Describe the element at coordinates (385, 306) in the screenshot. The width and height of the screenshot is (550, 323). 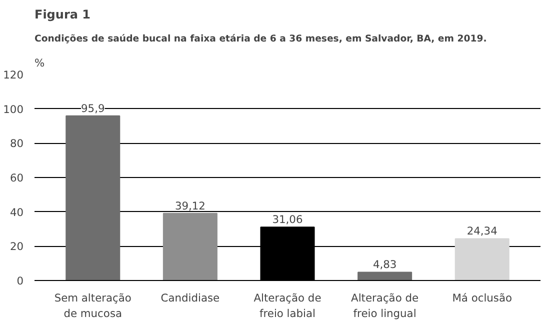
I see `x-tick-label: Alteração de freio lingual` at that location.